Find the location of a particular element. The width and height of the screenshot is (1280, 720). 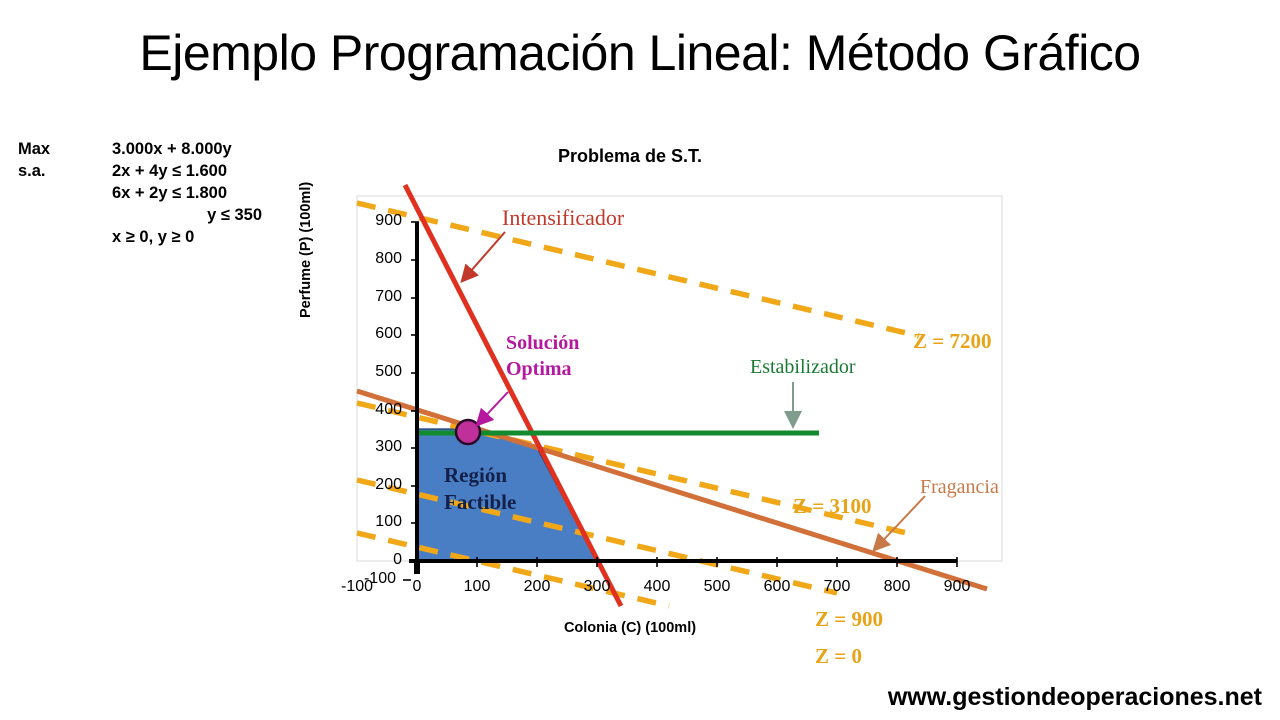

region-label-line1: Región is located at coordinates (475, 475).